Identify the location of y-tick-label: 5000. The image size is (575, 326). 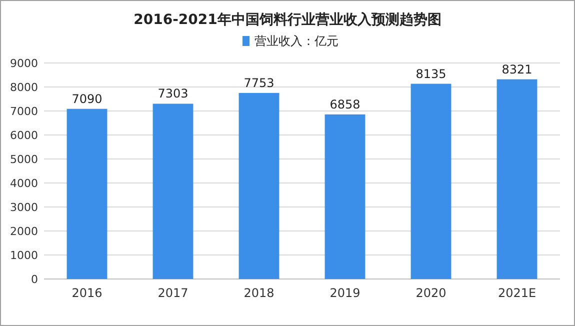
(24, 159).